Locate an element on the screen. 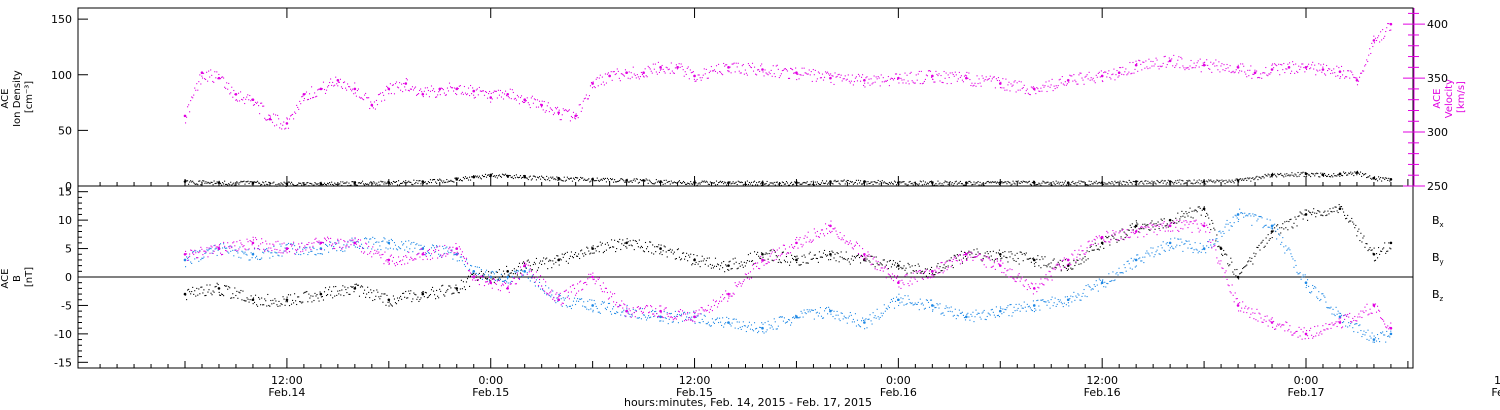  bx-point is located at coordinates (1000, 254).